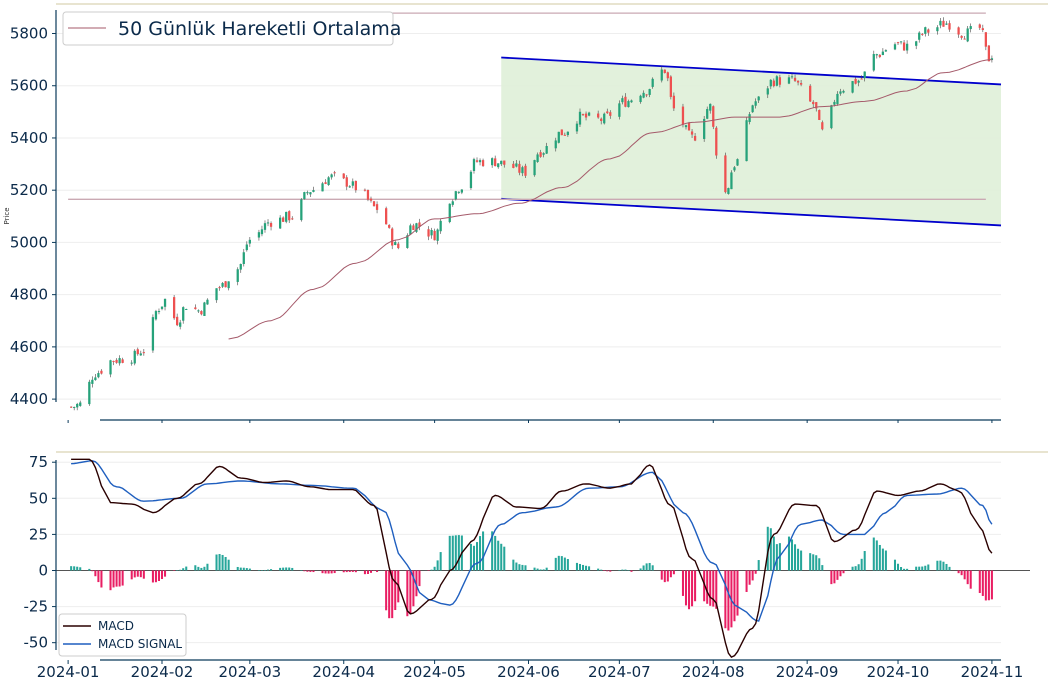 This screenshot has width=1050, height=683. What do you see at coordinates (29, 242) in the screenshot?
I see `price-y-tick-label: 5000` at bounding box center [29, 242].